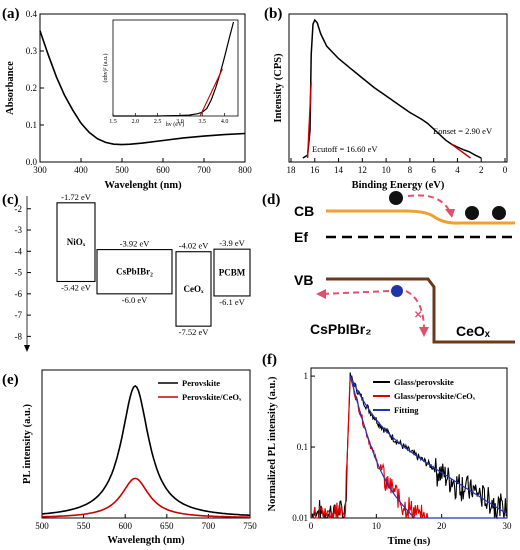 This screenshot has width=520, height=550. I want to click on blocked-hole-arrowhead, so click(424, 332).